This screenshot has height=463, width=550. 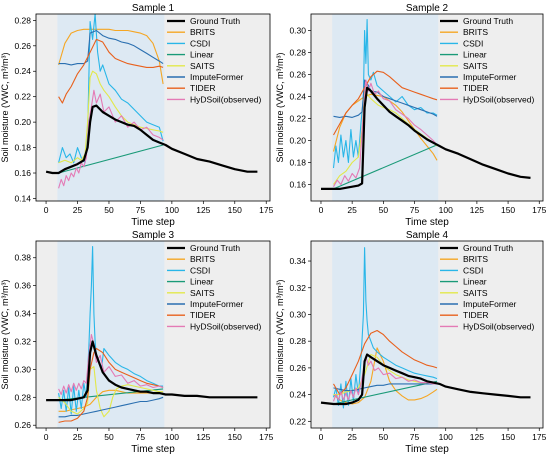 I want to click on legend-label-ground-truth: Ground Truth, so click(x=215, y=248).